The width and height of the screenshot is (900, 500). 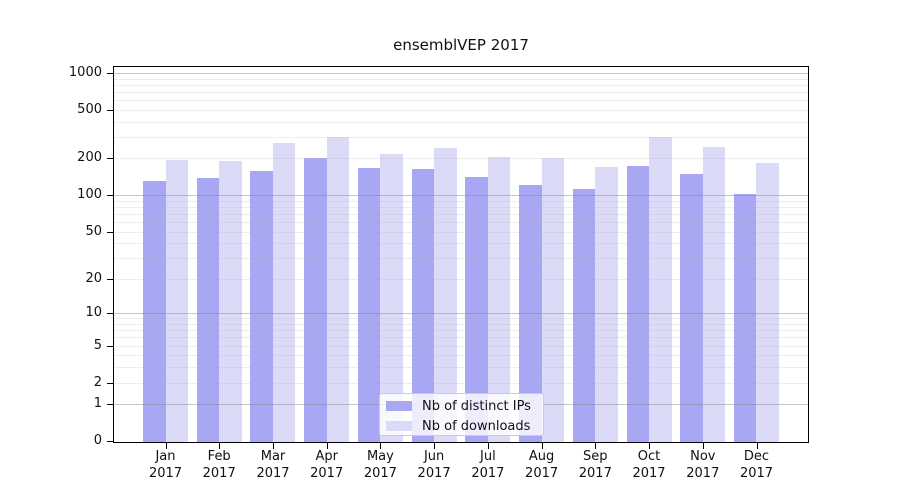 What do you see at coordinates (476, 426) in the screenshot?
I see `legend-label-downloads: Nb of downloads` at bounding box center [476, 426].